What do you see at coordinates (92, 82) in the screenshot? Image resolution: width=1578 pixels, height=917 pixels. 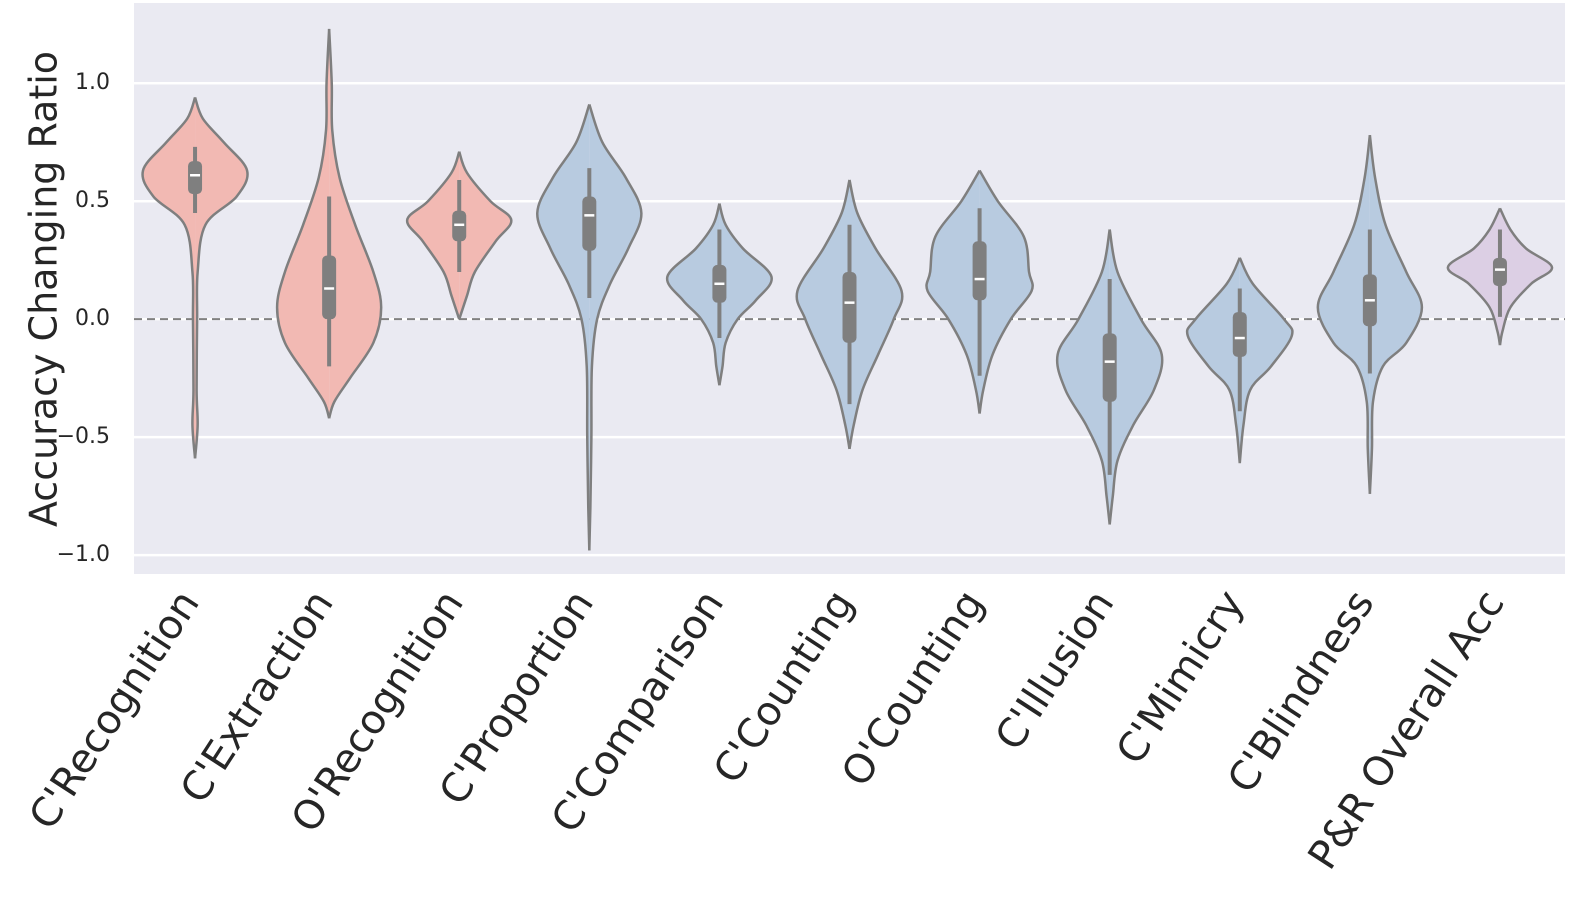 I see `y-tick-label: 1.0` at bounding box center [92, 82].